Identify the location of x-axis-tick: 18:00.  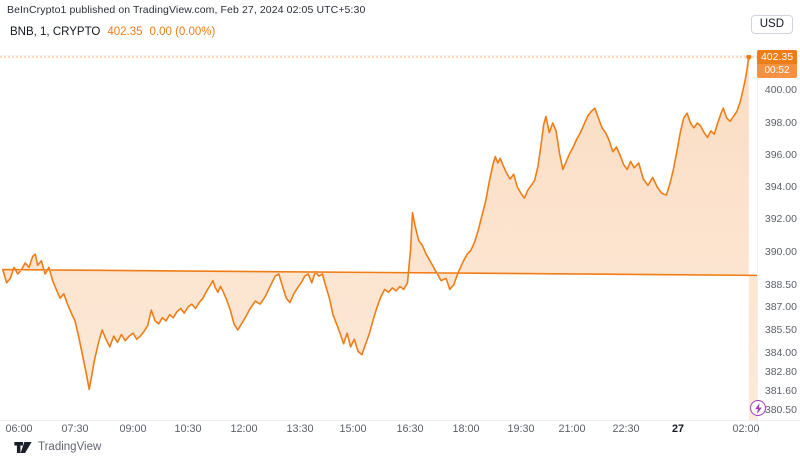
(466, 429).